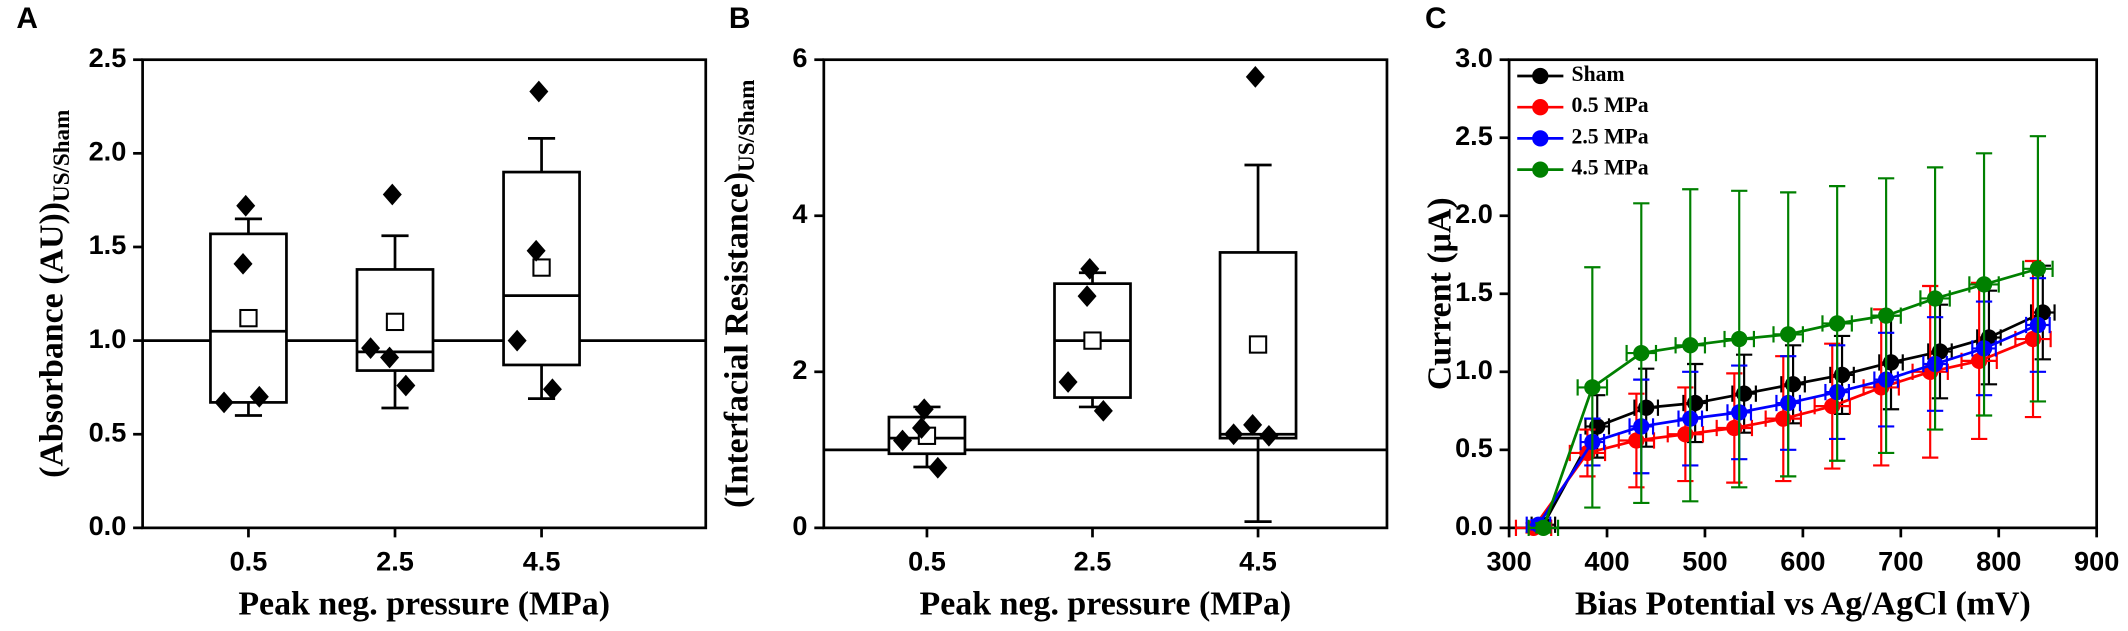  What do you see at coordinates (736, 340) in the screenshot?
I see `y-axis-title-main: (Interfacial Resistance)` at bounding box center [736, 340].